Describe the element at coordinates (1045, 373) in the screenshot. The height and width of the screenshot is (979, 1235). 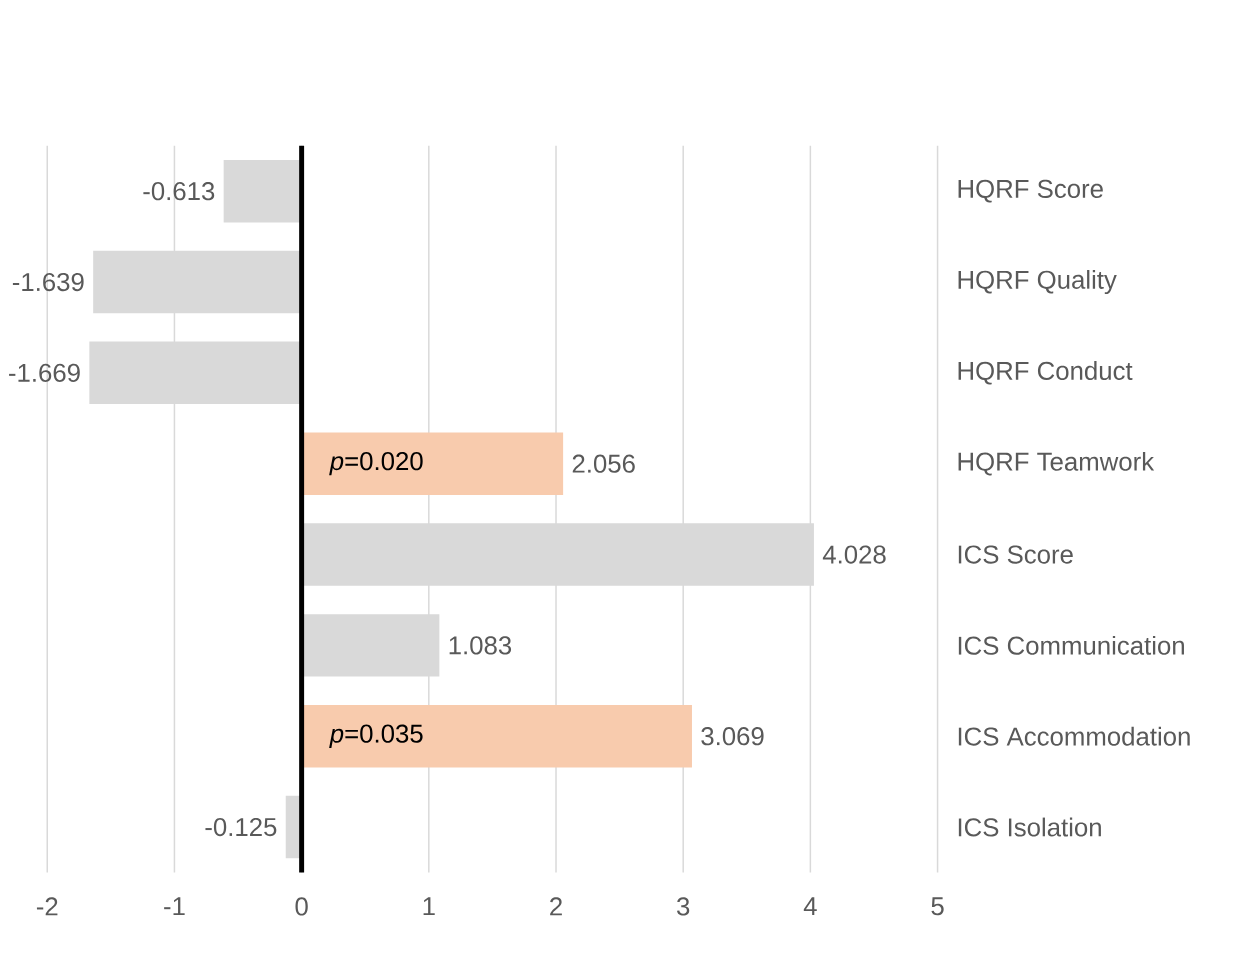
I see `y-tick-label: HQRF Conduct` at that location.